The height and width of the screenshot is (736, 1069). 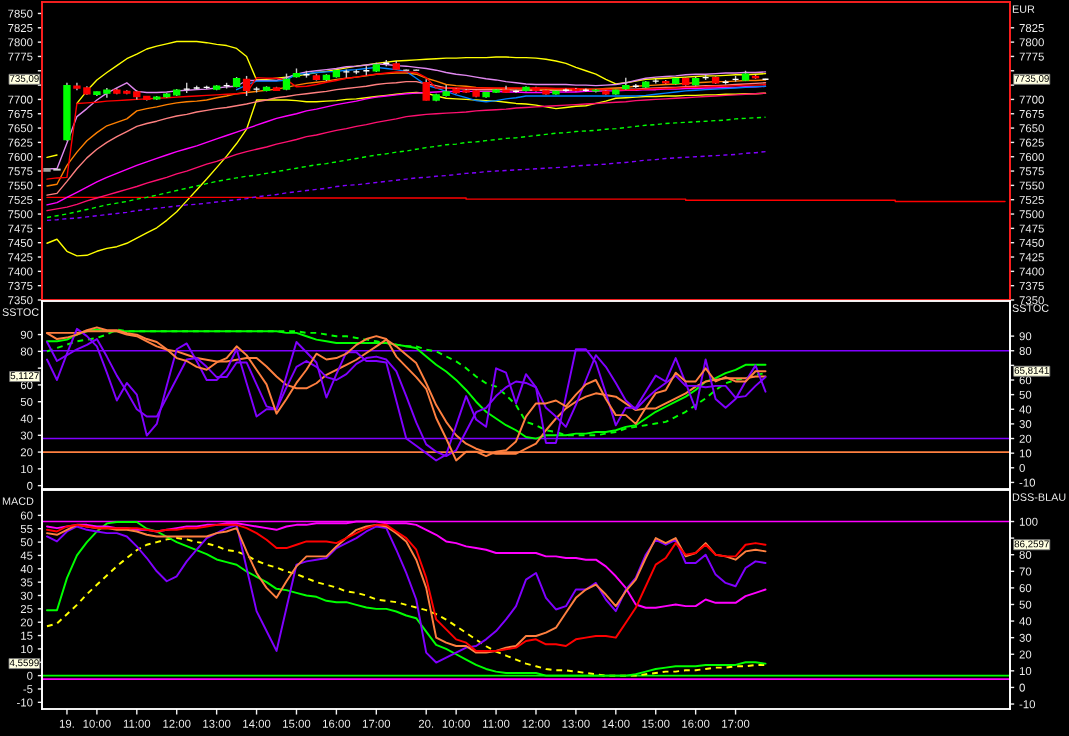 I want to click on y-axis-title: MACD, so click(x=18, y=501).